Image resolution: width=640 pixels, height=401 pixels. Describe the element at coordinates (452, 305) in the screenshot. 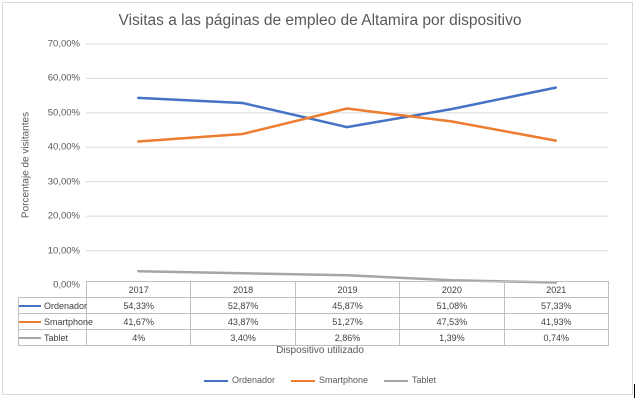

I see `data-label: 51,08%` at that location.